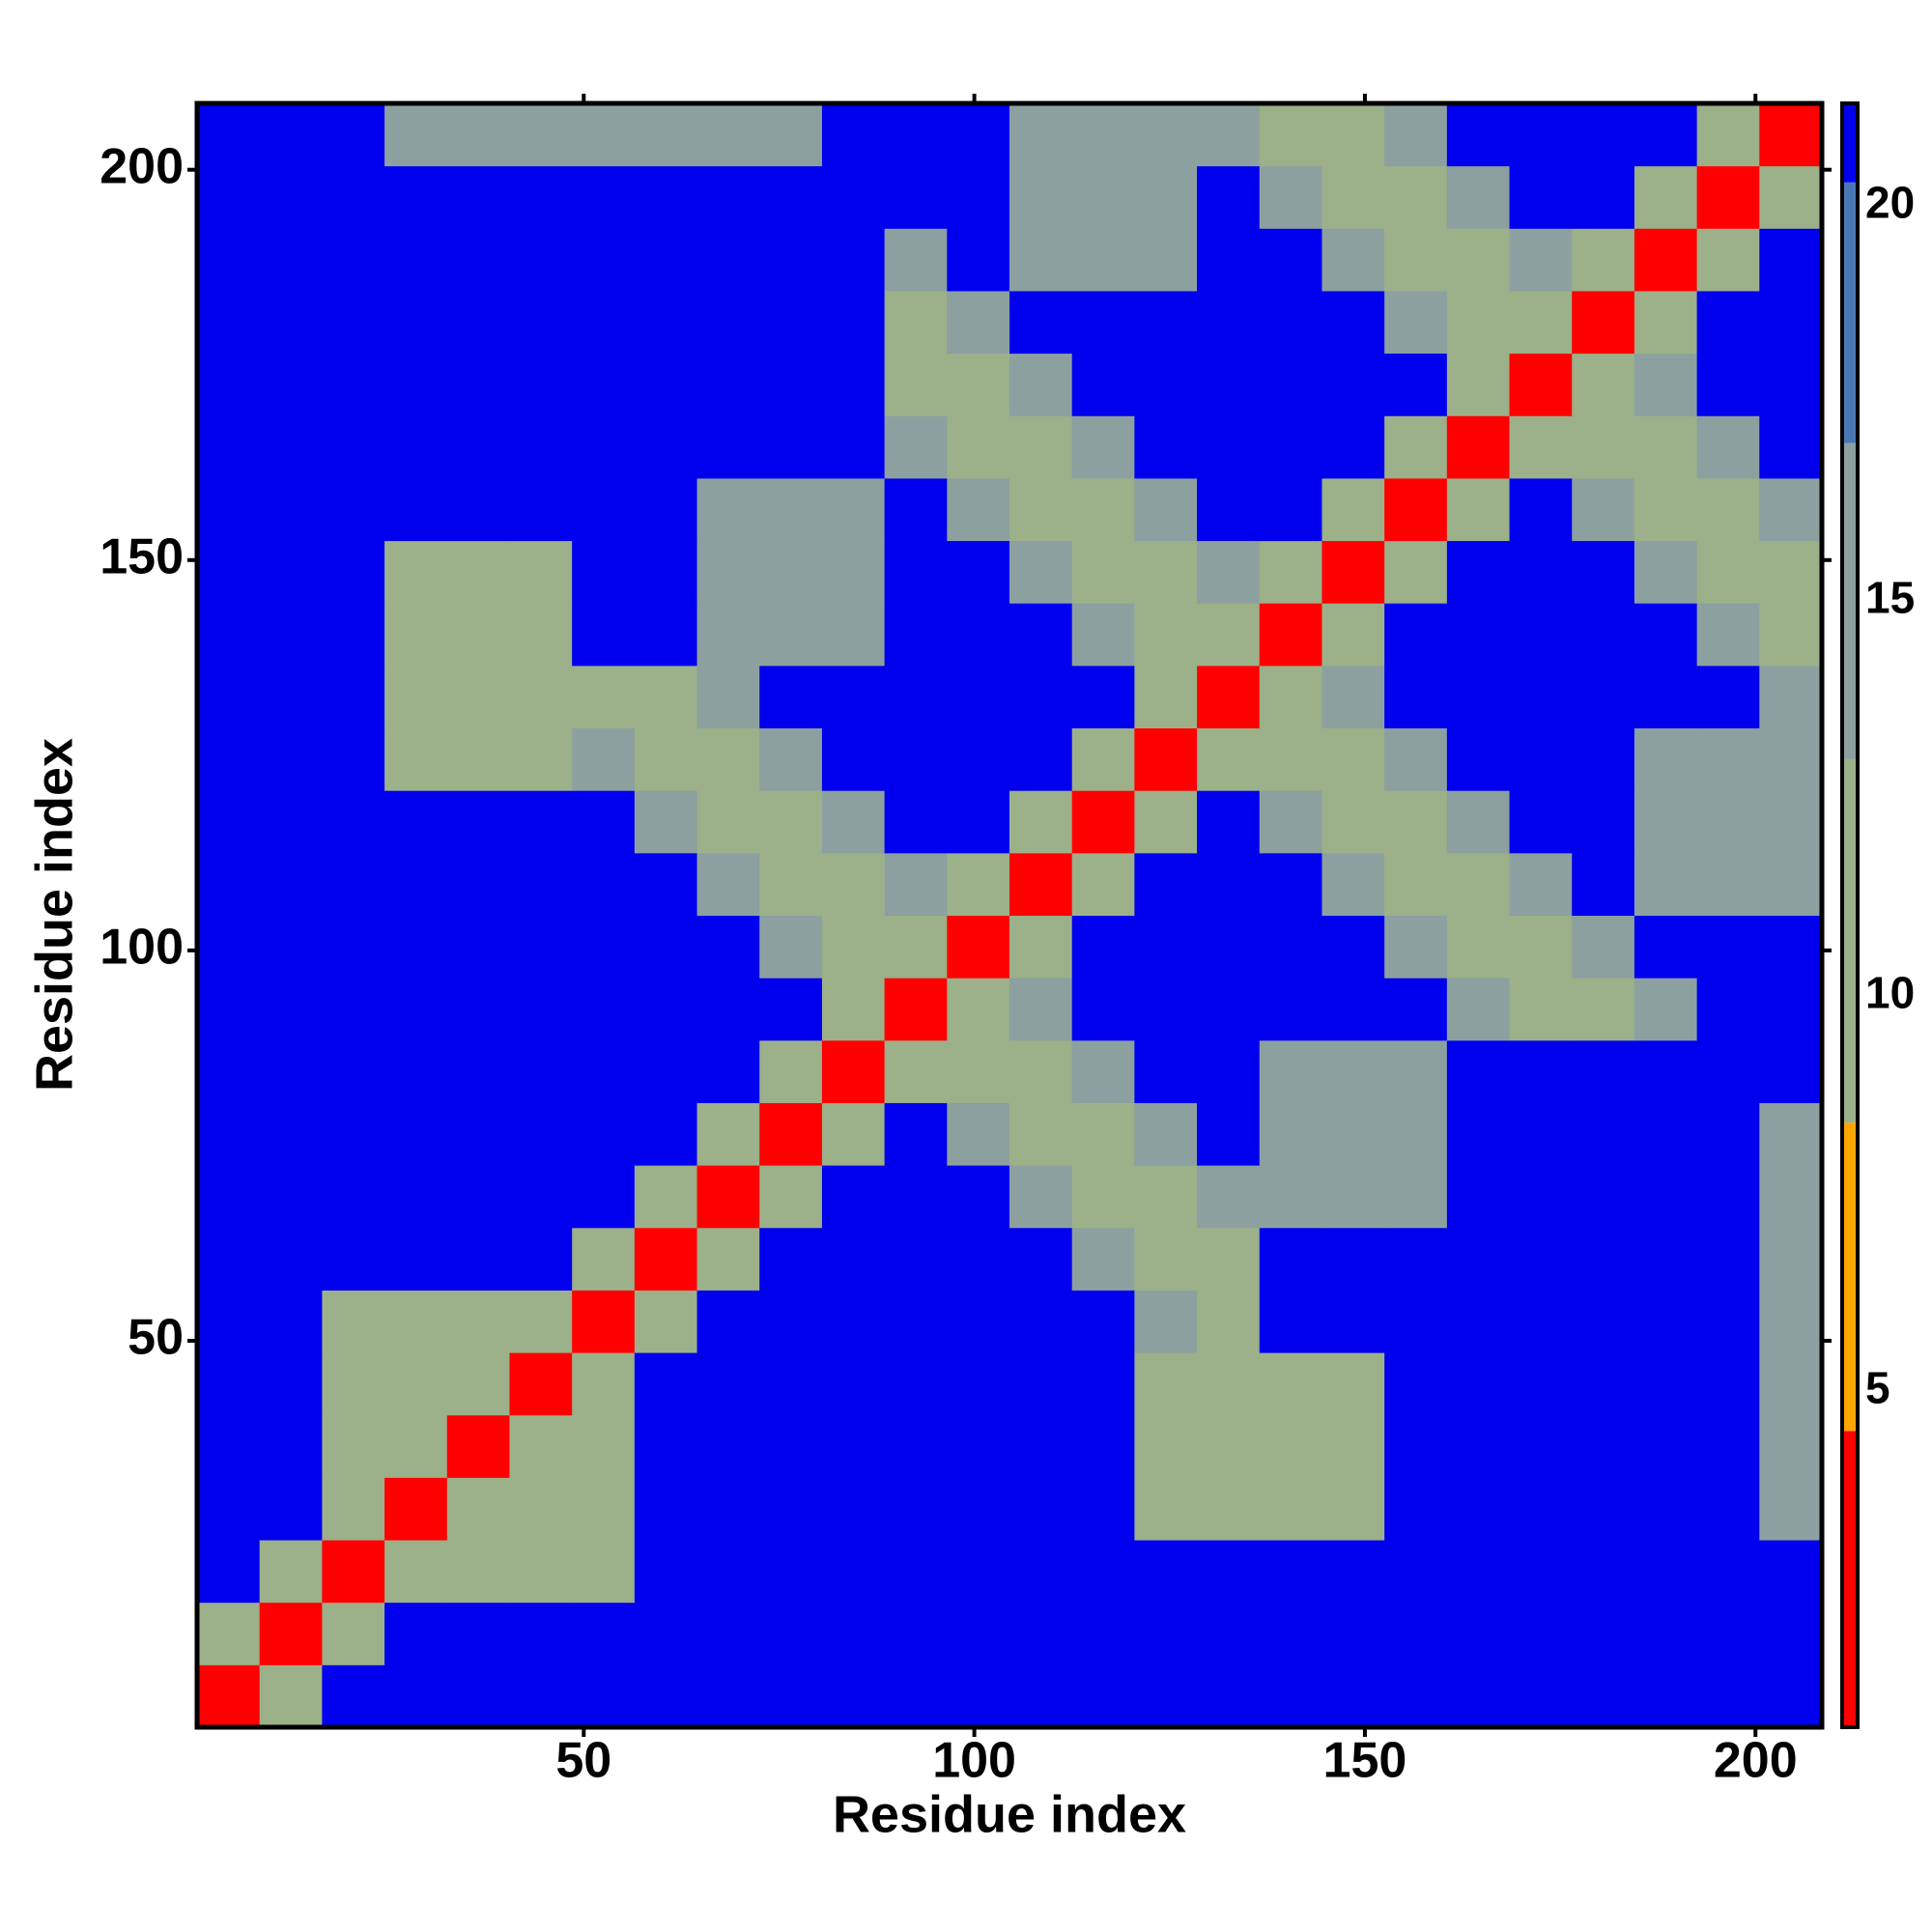 The height and width of the screenshot is (1932, 1932). What do you see at coordinates (1890, 202) in the screenshot?
I see `colorbar-tick-label: 20` at bounding box center [1890, 202].